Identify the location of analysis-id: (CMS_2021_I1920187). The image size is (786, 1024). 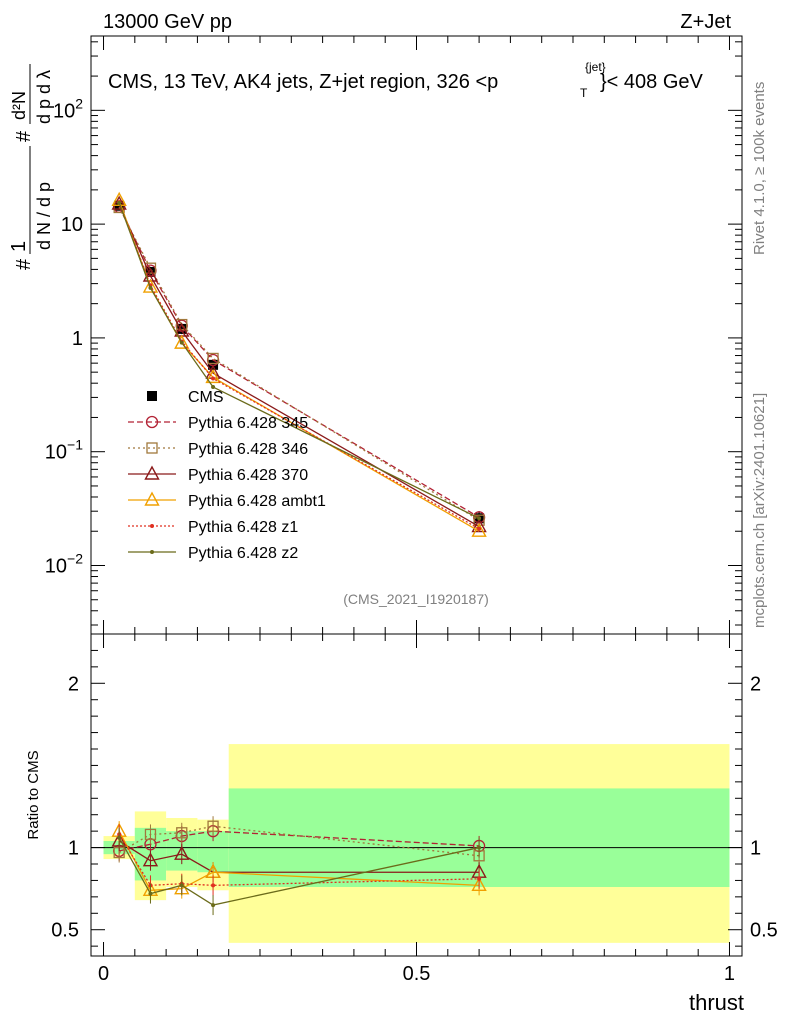
(416, 599).